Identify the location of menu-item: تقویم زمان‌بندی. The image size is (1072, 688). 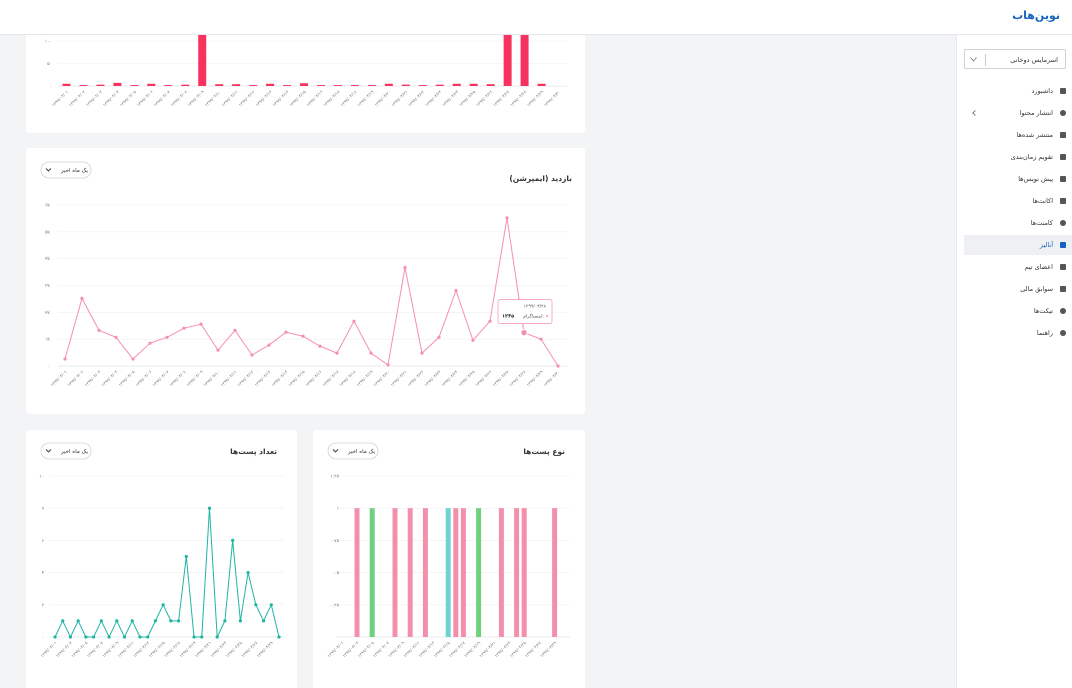
(1018, 157).